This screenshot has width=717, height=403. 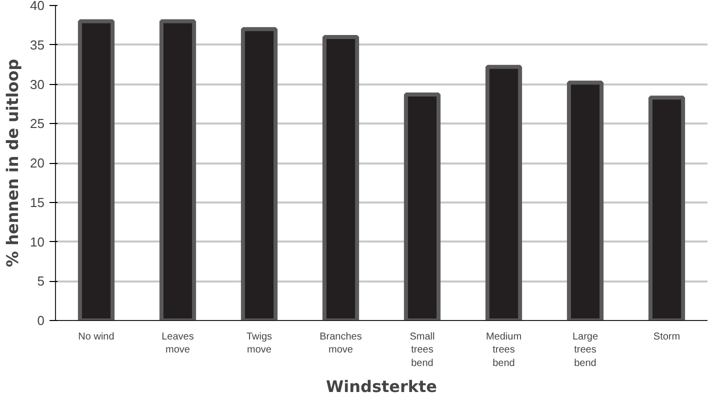 What do you see at coordinates (37, 124) in the screenshot?
I see `y-tick-label: 25` at bounding box center [37, 124].